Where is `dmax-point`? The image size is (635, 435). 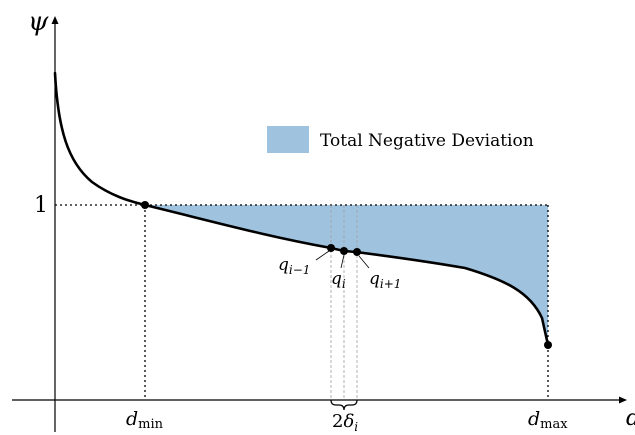 dmax-point is located at coordinates (548, 345).